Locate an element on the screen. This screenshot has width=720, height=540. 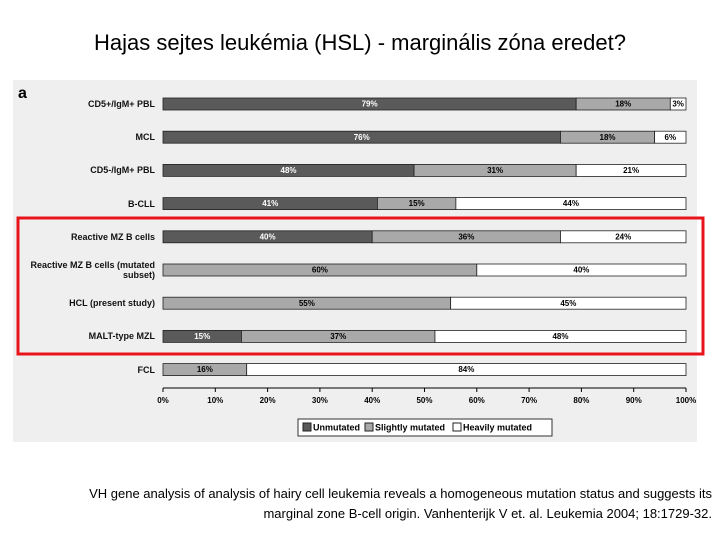
value-label: 60% is located at coordinates (320, 270).